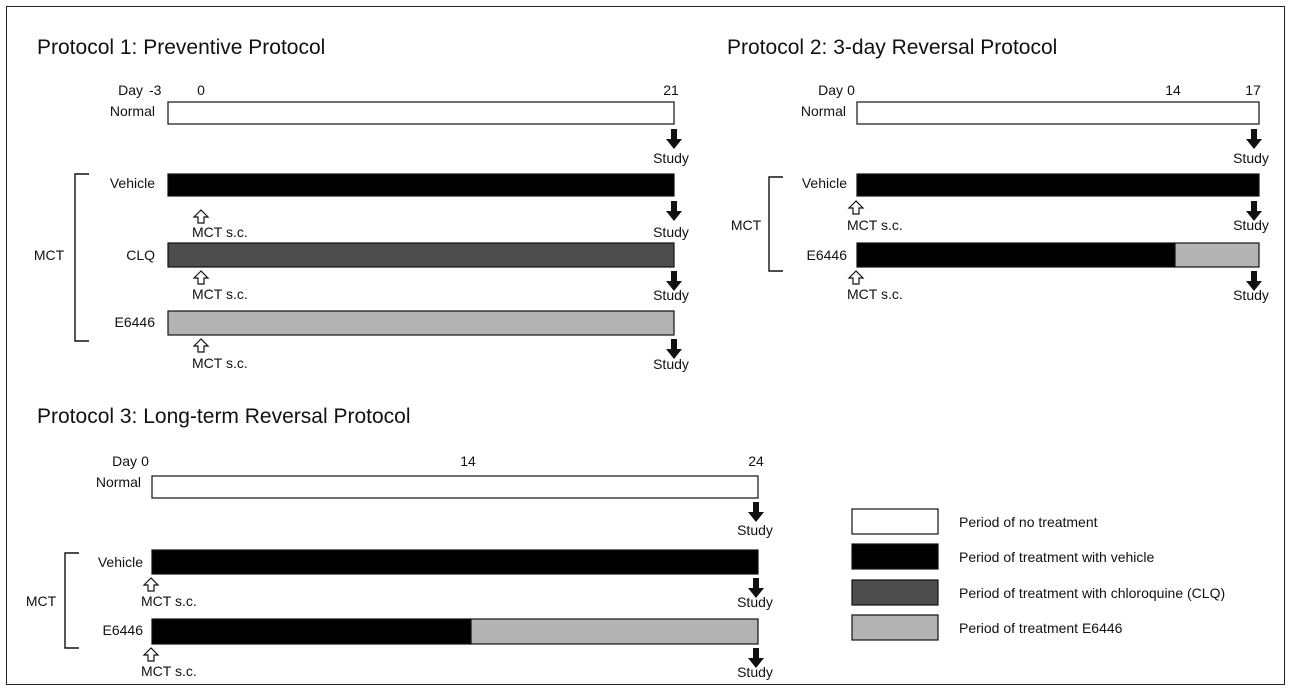 The image size is (1291, 692). I want to click on legend-label-vehicle: Period of treatment with vehicle, so click(1057, 557).